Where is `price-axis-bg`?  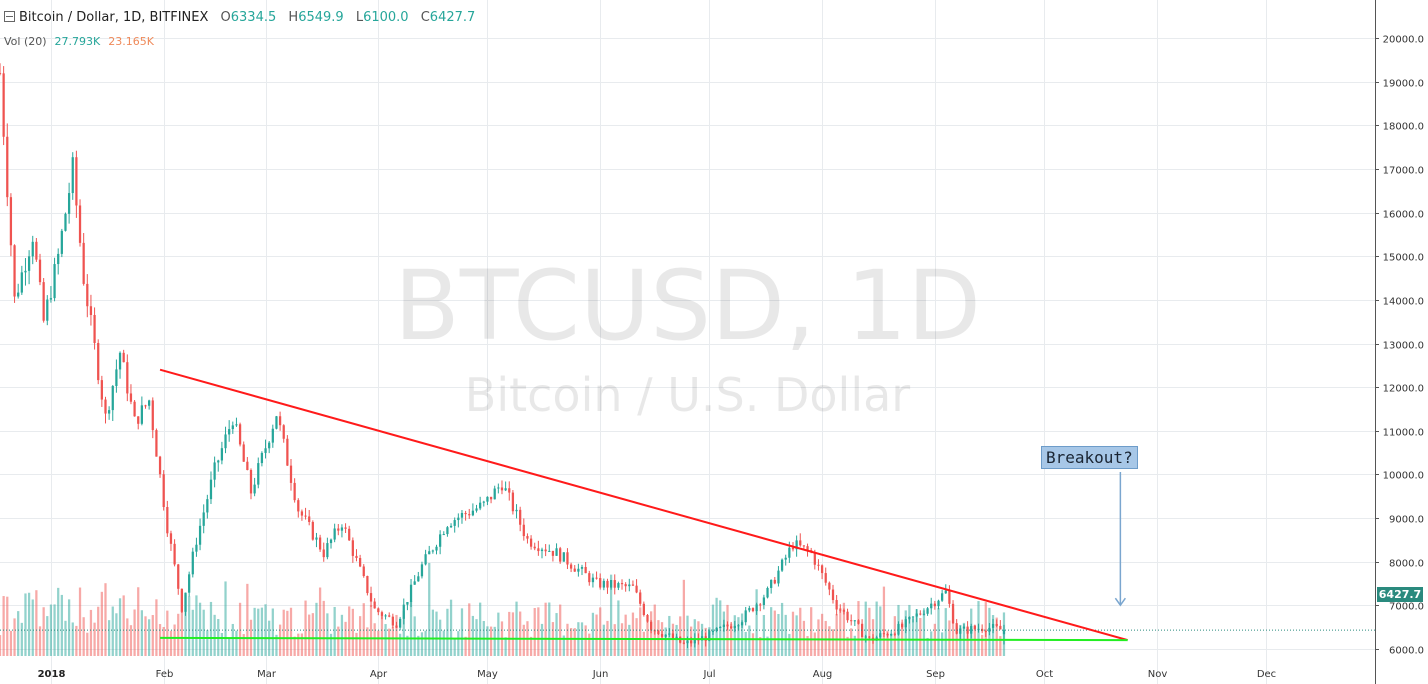 price-axis-bg is located at coordinates (1401, 342).